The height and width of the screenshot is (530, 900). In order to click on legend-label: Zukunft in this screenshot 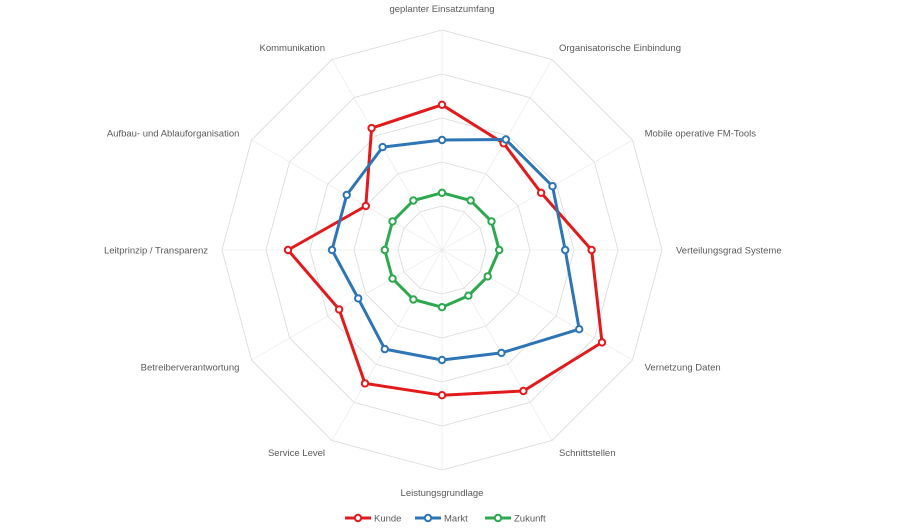, I will do `click(530, 519)`.